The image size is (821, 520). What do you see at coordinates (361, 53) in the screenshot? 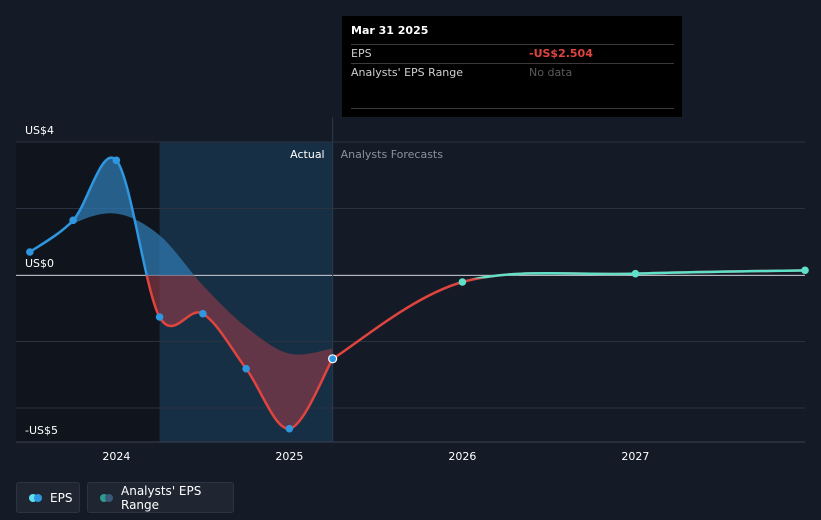
I see `tooltip-eps-label: EPS` at bounding box center [361, 53].